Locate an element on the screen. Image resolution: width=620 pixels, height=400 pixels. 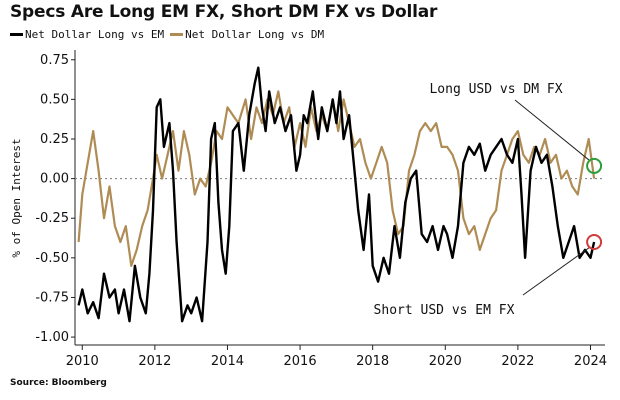
legend-label-em: Net Dollar Long vs EM is located at coordinates (95, 34).